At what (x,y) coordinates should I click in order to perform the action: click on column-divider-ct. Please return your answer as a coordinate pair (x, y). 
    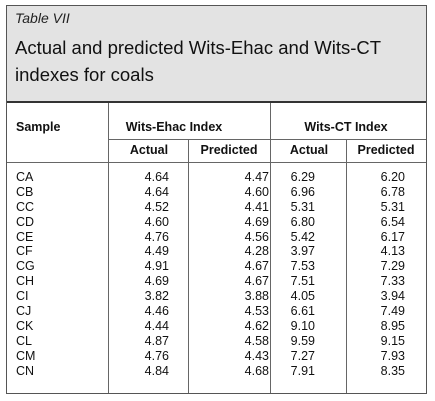
    Looking at the image, I should click on (346, 266).